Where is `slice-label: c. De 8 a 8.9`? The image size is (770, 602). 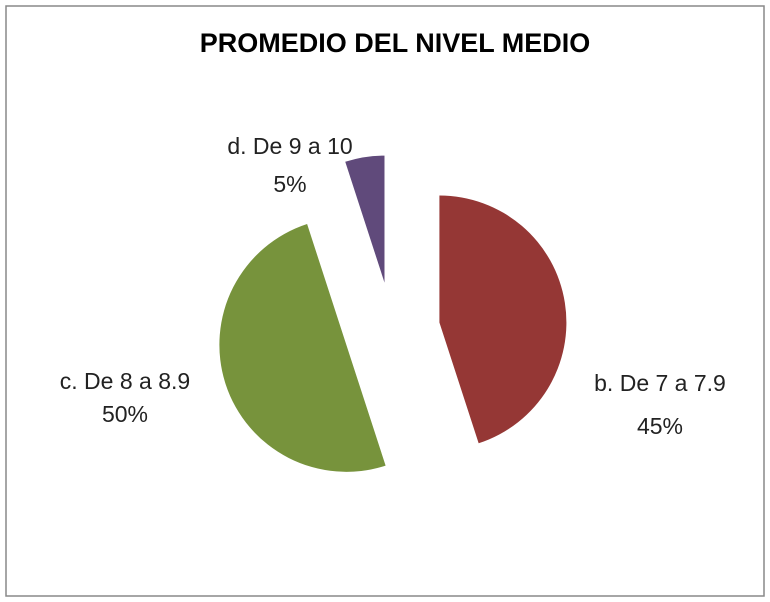
slice-label: c. De 8 a 8.9 is located at coordinates (125, 381).